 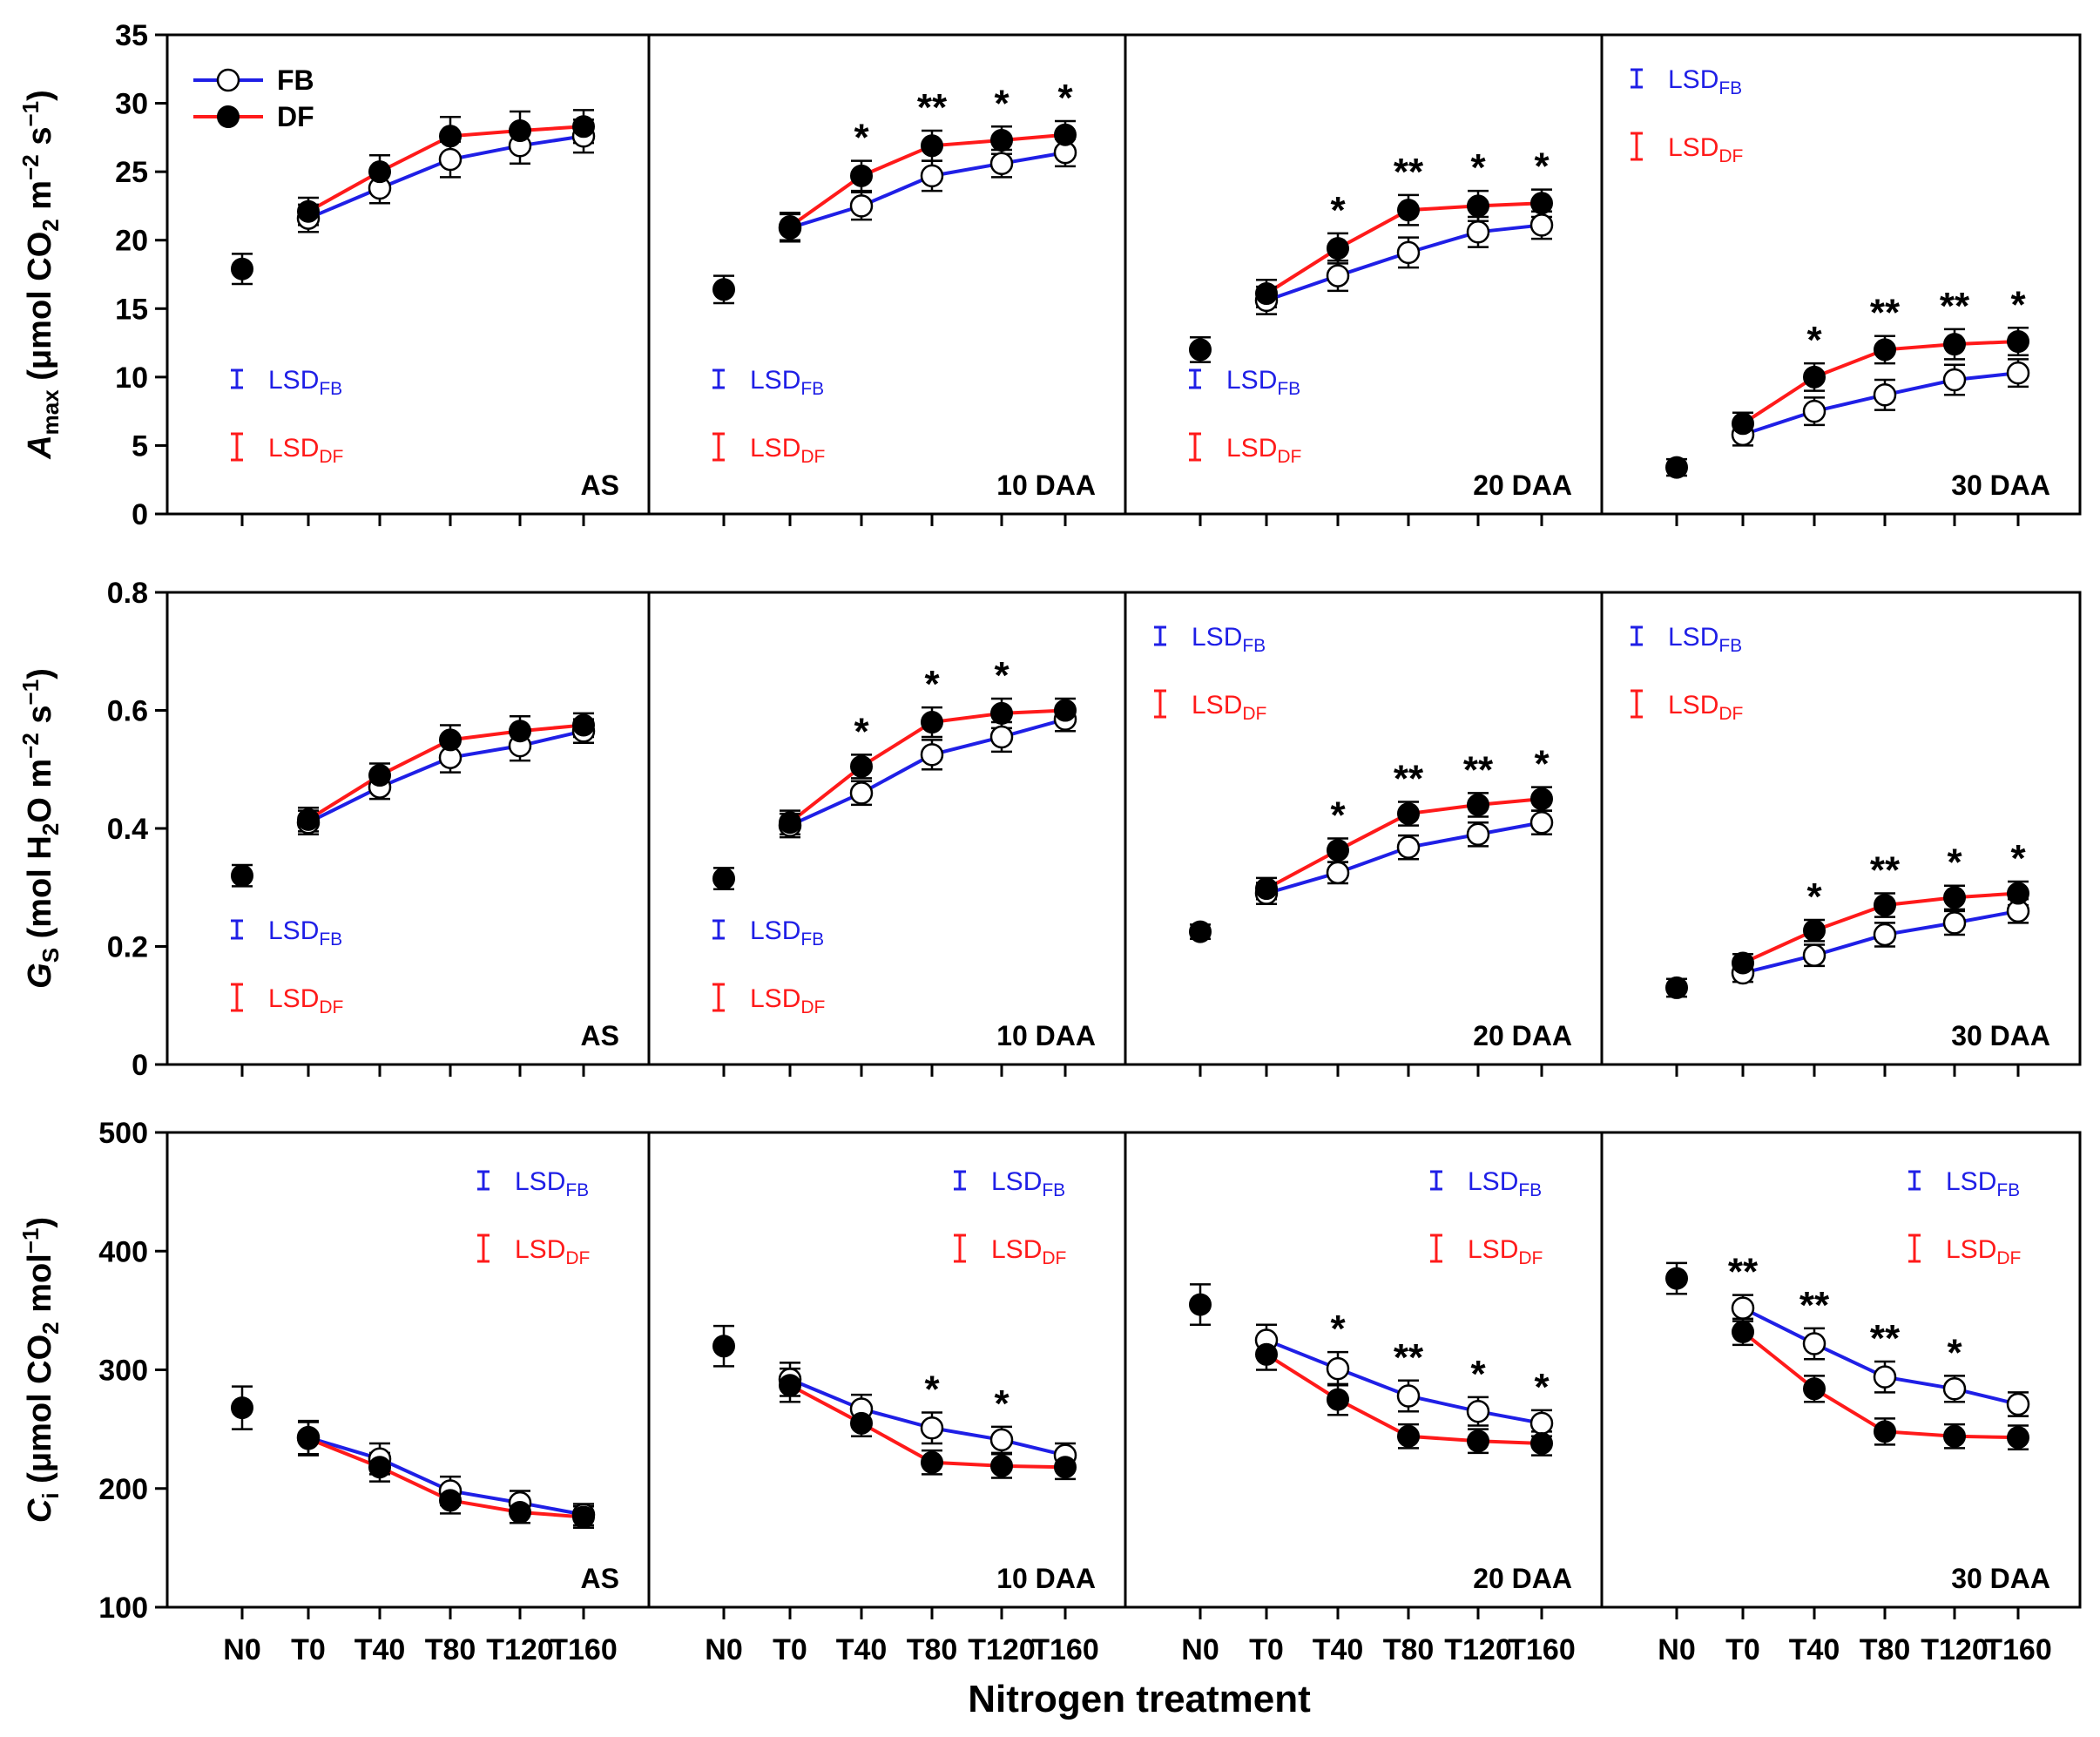 What do you see at coordinates (40, 719) in the screenshot?
I see `y-axis-label-unit: s` at bounding box center [40, 719].